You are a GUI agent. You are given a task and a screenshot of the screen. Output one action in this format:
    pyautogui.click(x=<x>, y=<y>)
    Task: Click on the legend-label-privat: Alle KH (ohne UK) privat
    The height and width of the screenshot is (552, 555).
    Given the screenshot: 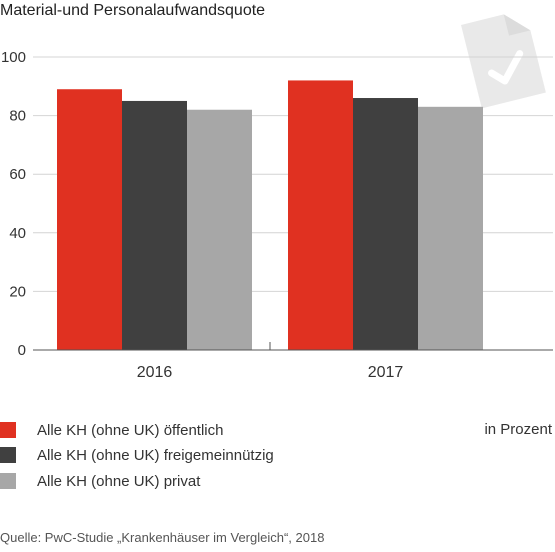 What is the action you would take?
    pyautogui.click(x=119, y=481)
    